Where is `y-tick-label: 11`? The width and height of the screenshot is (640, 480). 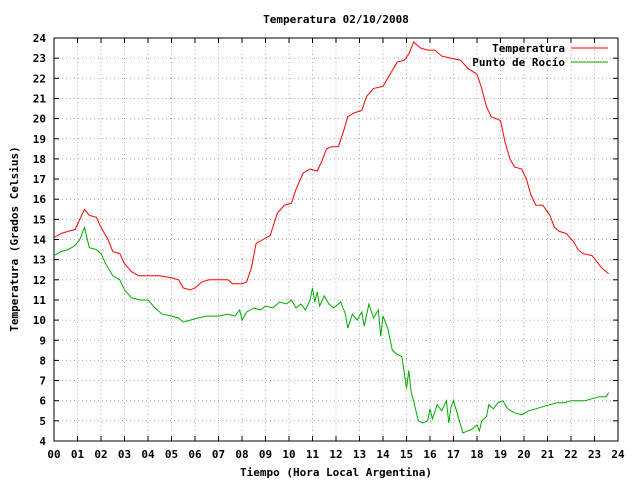
y-tick-label: 11 is located at coordinates (40, 300).